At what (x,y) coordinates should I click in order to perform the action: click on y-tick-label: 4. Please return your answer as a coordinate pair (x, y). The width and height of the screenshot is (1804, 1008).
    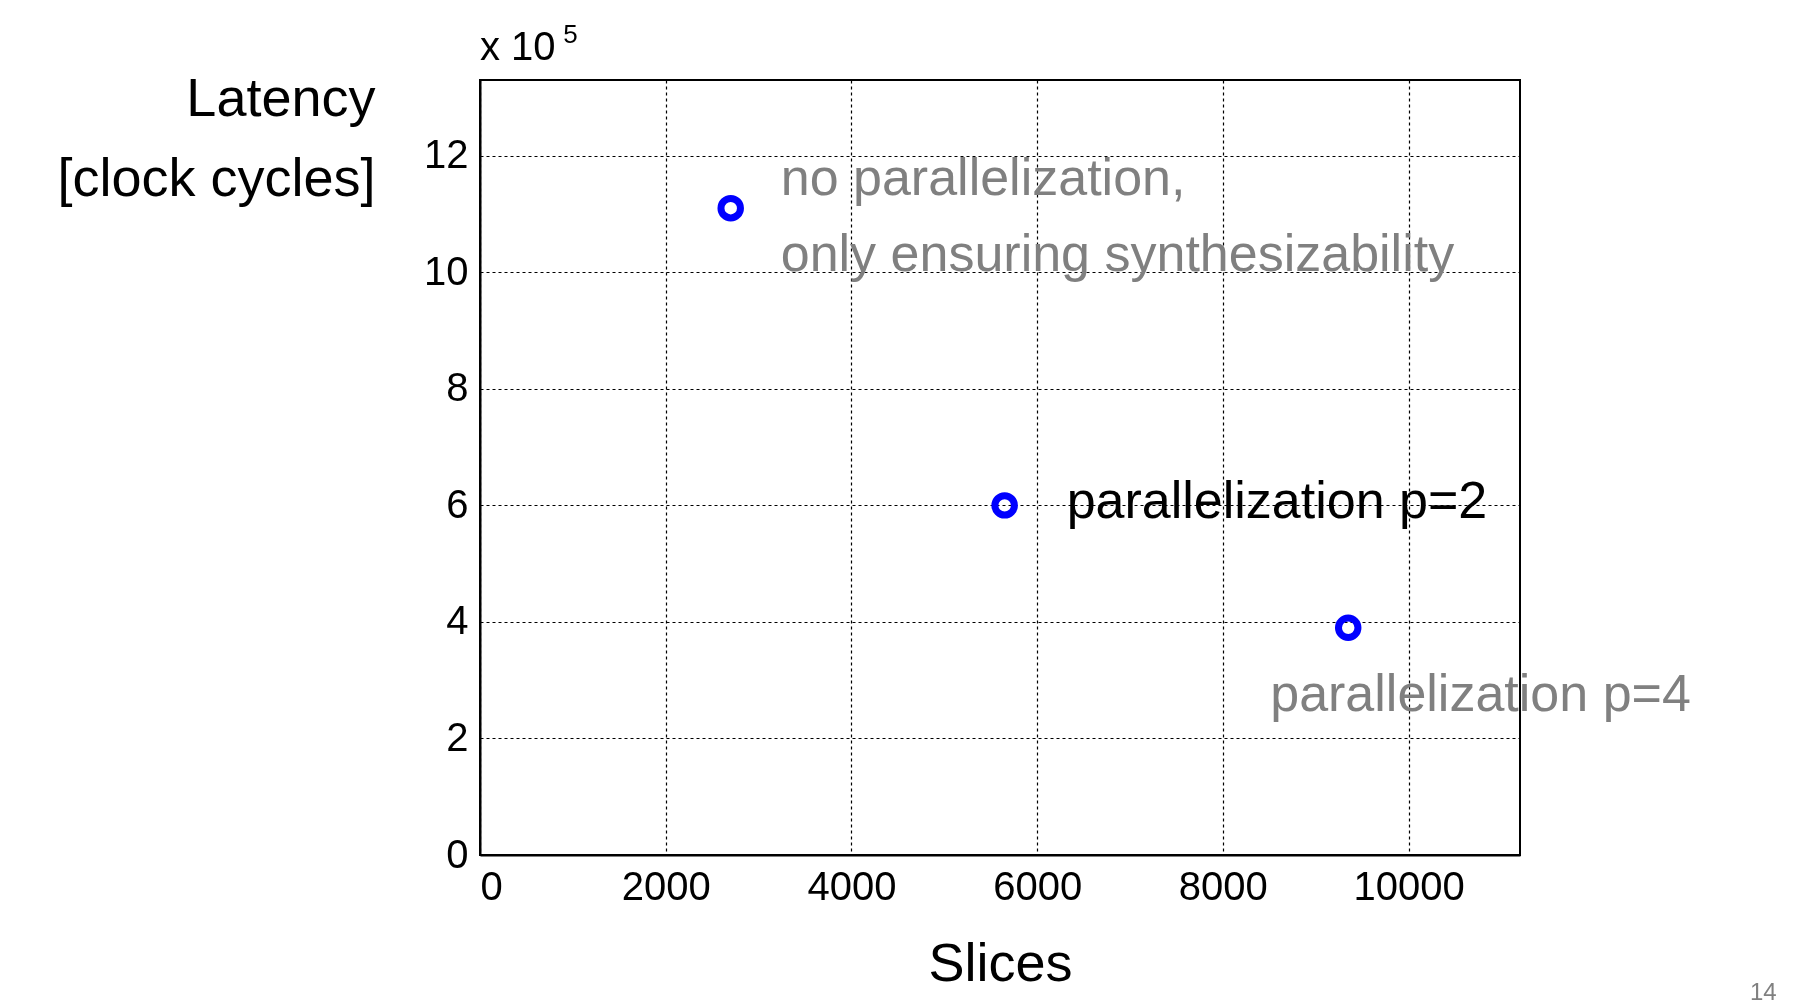
    Looking at the image, I should click on (457, 620).